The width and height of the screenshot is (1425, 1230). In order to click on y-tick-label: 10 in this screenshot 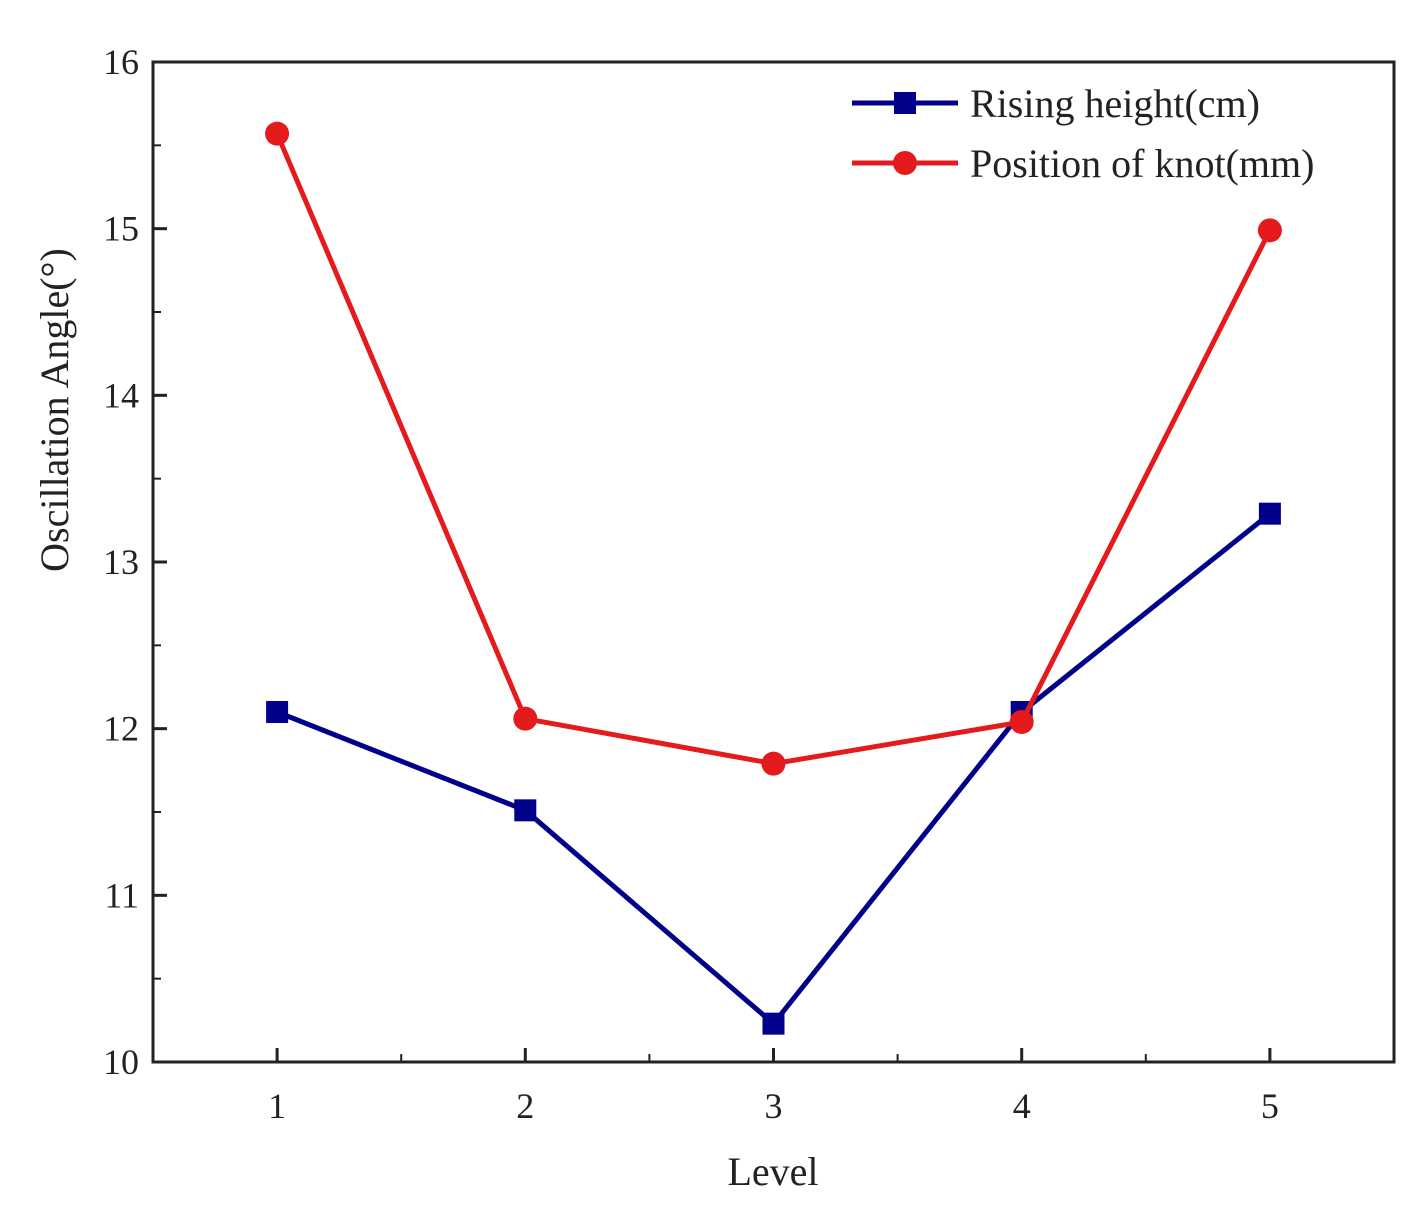, I will do `click(121, 1062)`.